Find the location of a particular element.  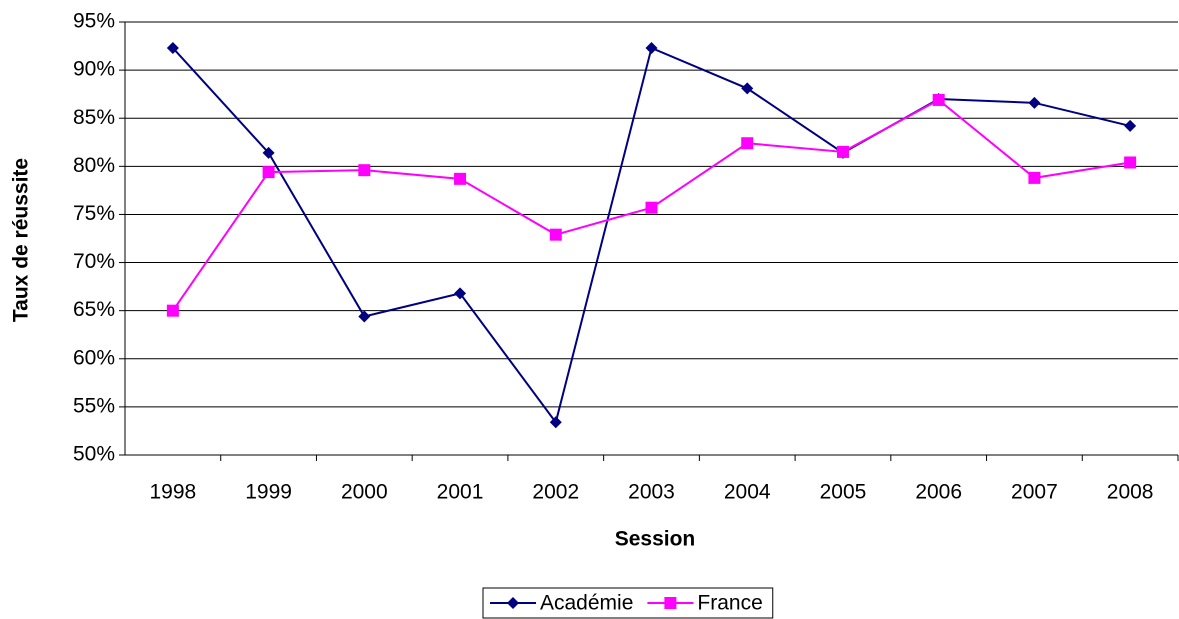

x-tick-label: 1999 is located at coordinates (268, 492).